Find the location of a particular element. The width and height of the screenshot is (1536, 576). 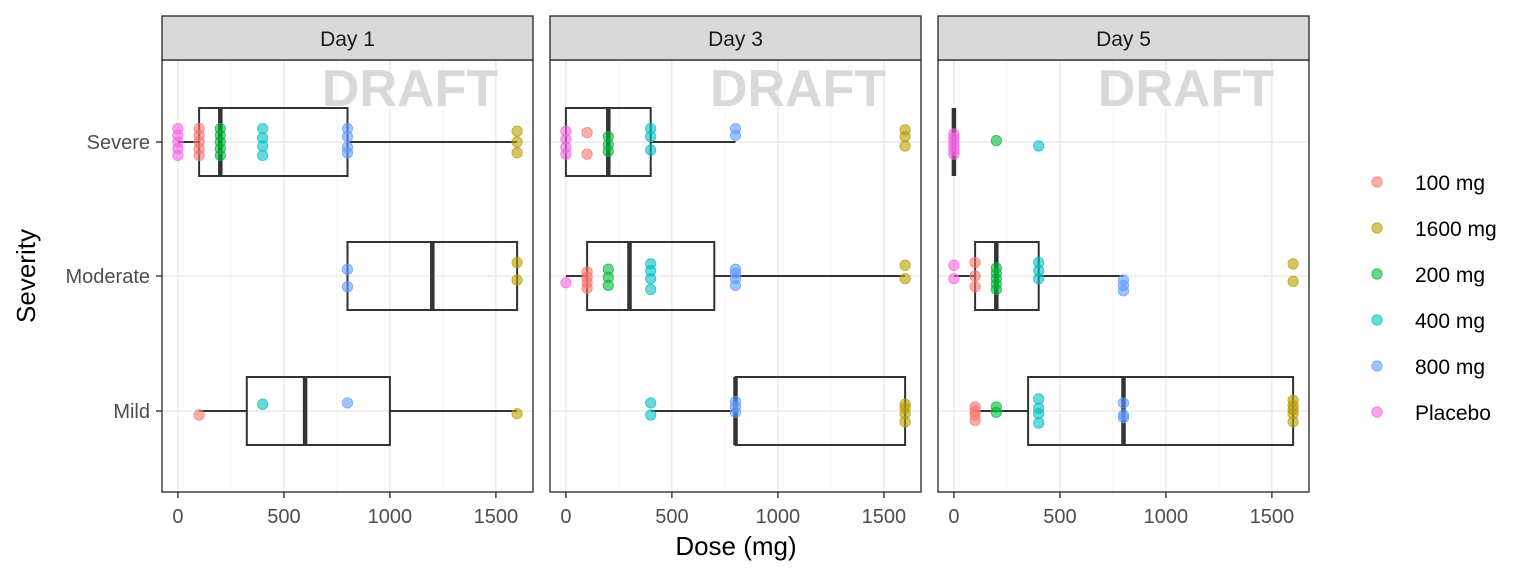

legend-item-800-mg: 800 mg is located at coordinates (1428, 367).